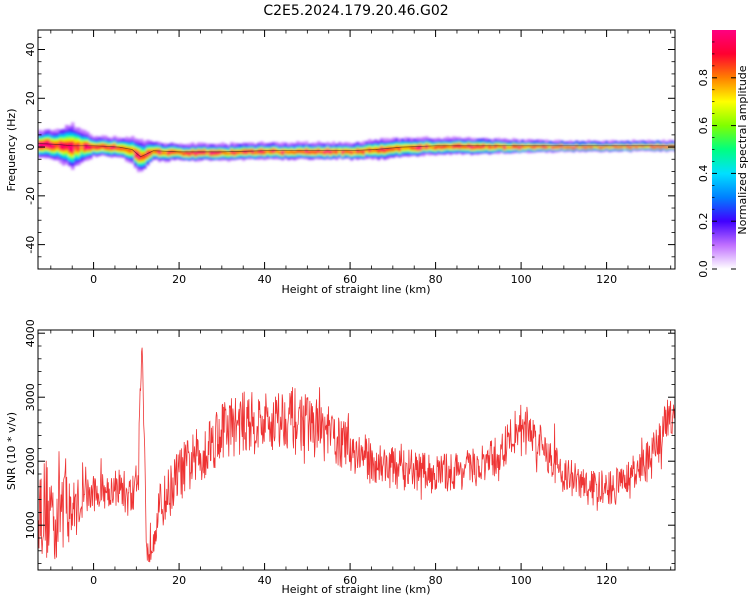  Describe the element at coordinates (724, 149) in the screenshot. I see `colorbar-gradient` at that location.